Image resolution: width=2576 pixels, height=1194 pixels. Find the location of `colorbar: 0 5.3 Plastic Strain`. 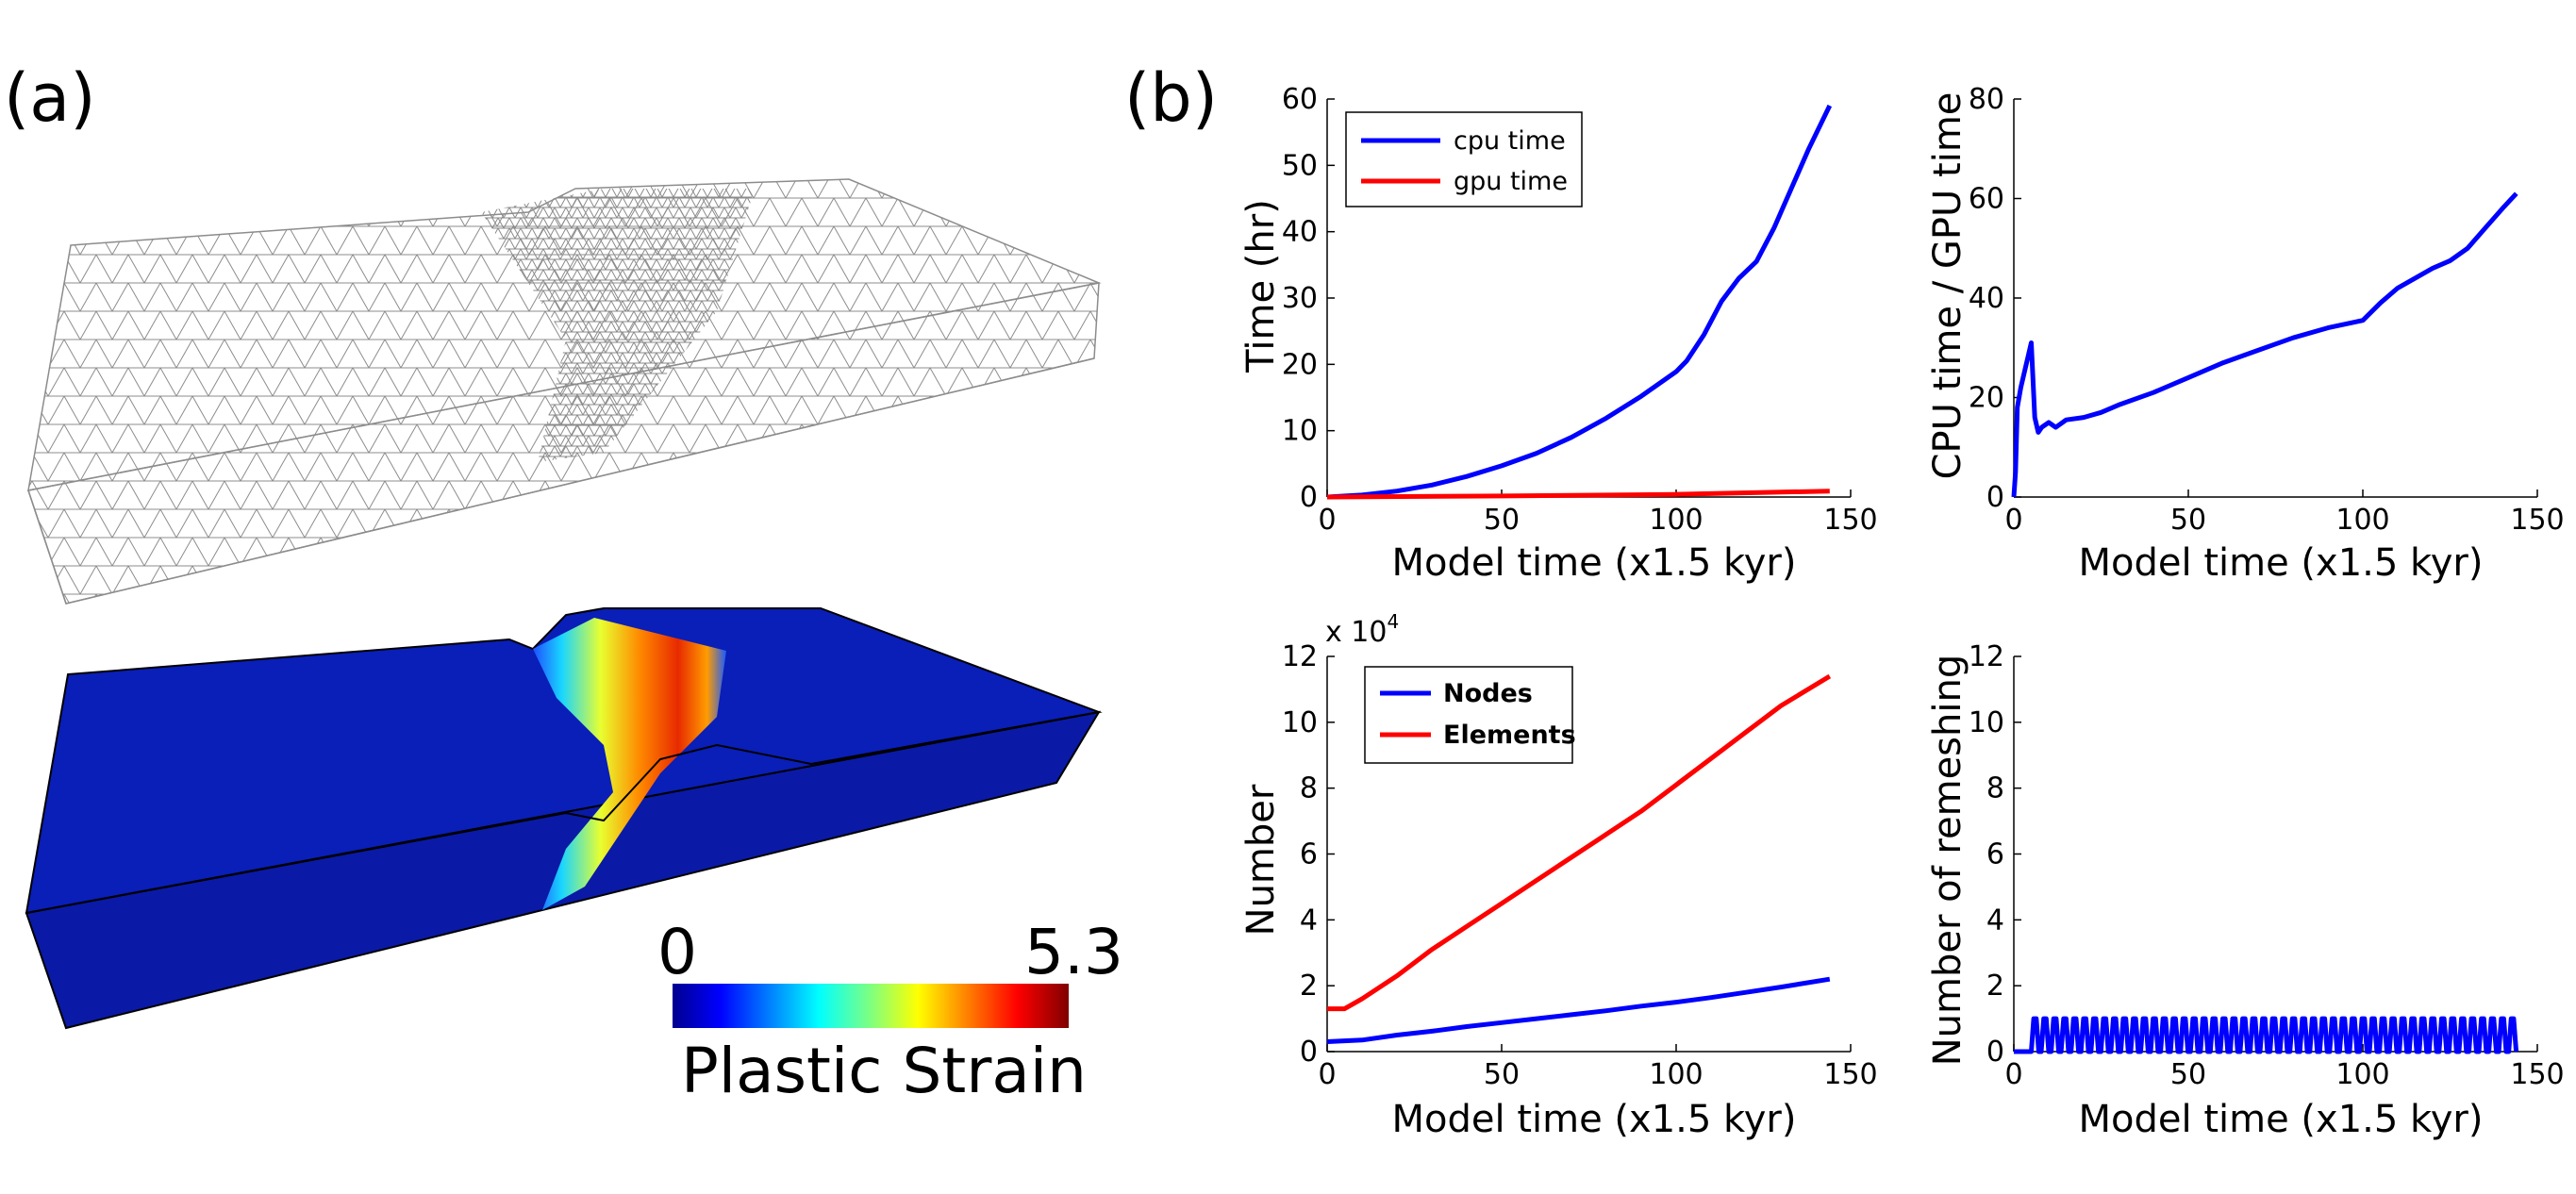

colorbar: 0 5.3 Plastic Strain is located at coordinates (890, 1011).